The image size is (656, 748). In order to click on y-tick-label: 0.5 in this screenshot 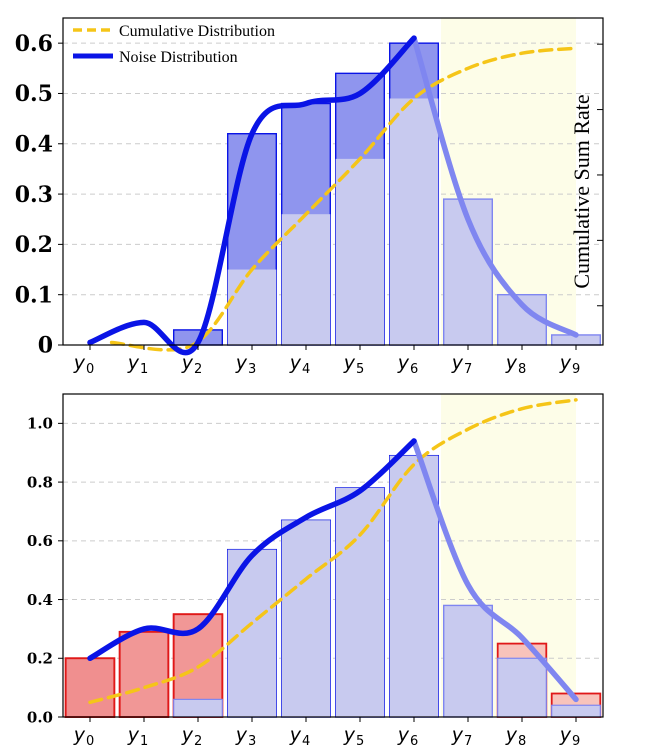, I will do `click(34, 94)`.